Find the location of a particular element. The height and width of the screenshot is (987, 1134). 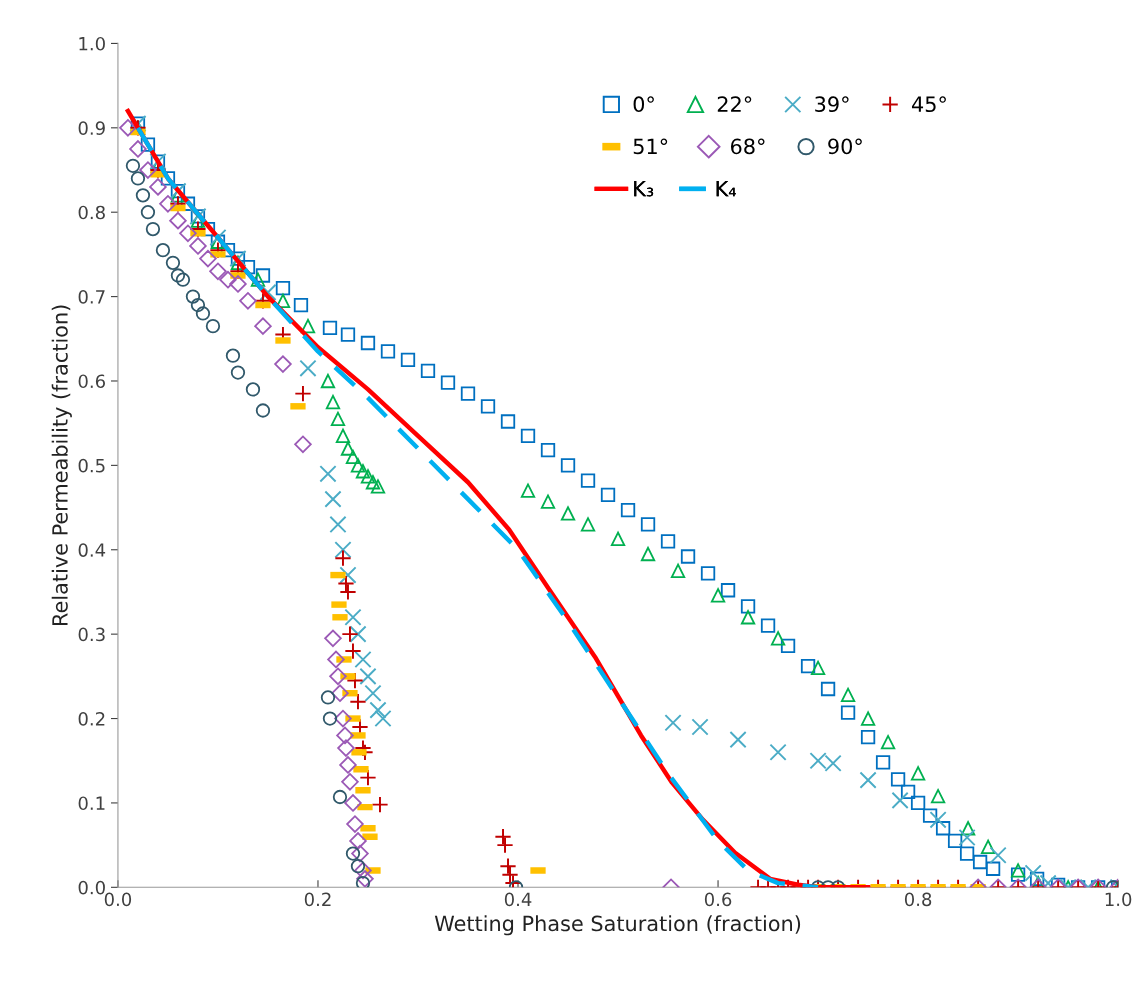

legend-label: 68° is located at coordinates (747, 146).